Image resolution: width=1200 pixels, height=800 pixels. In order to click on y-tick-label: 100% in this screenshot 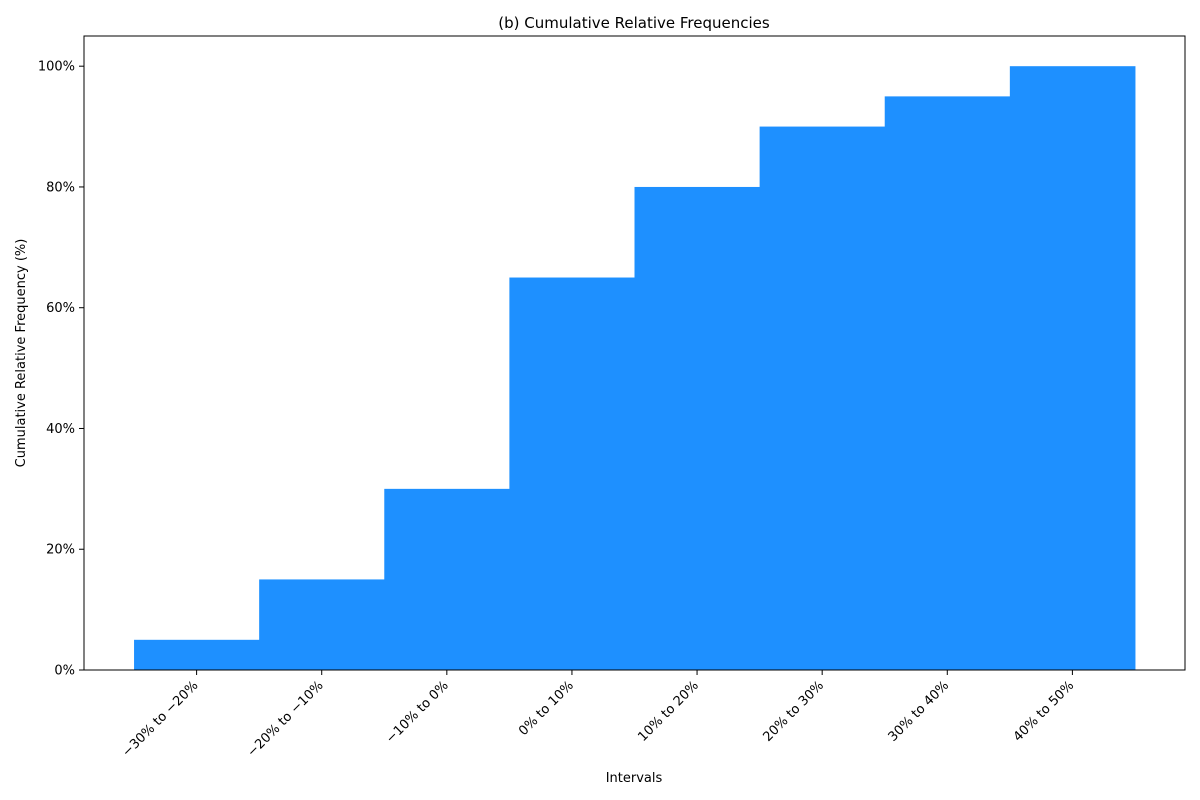, I will do `click(56, 67)`.